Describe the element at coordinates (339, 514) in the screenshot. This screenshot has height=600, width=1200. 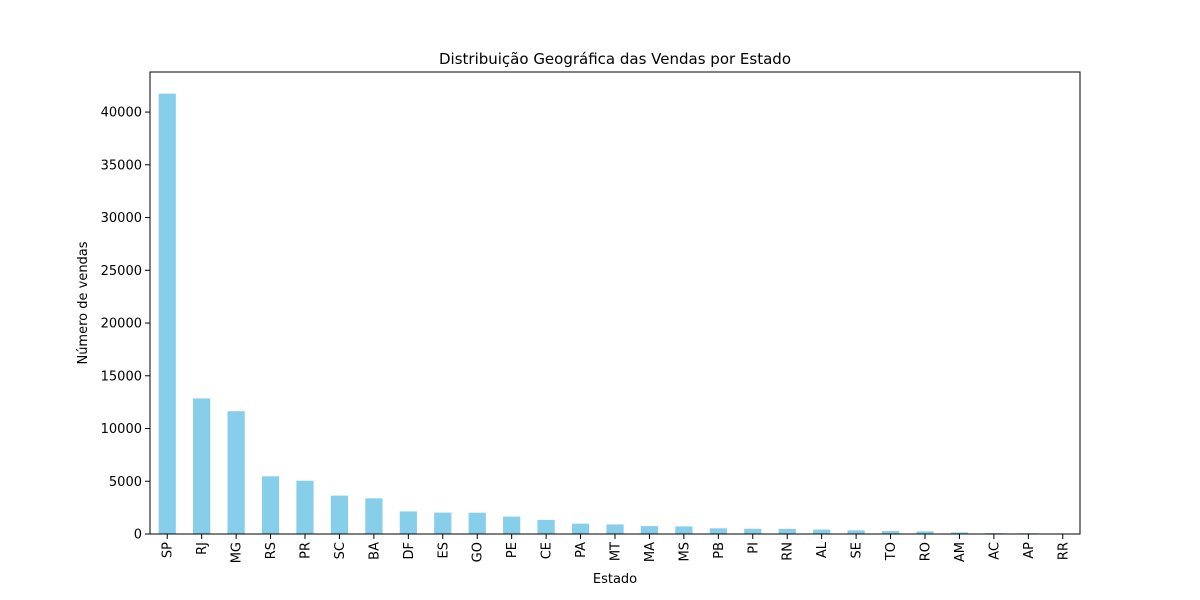
I see `bar-sc` at that location.